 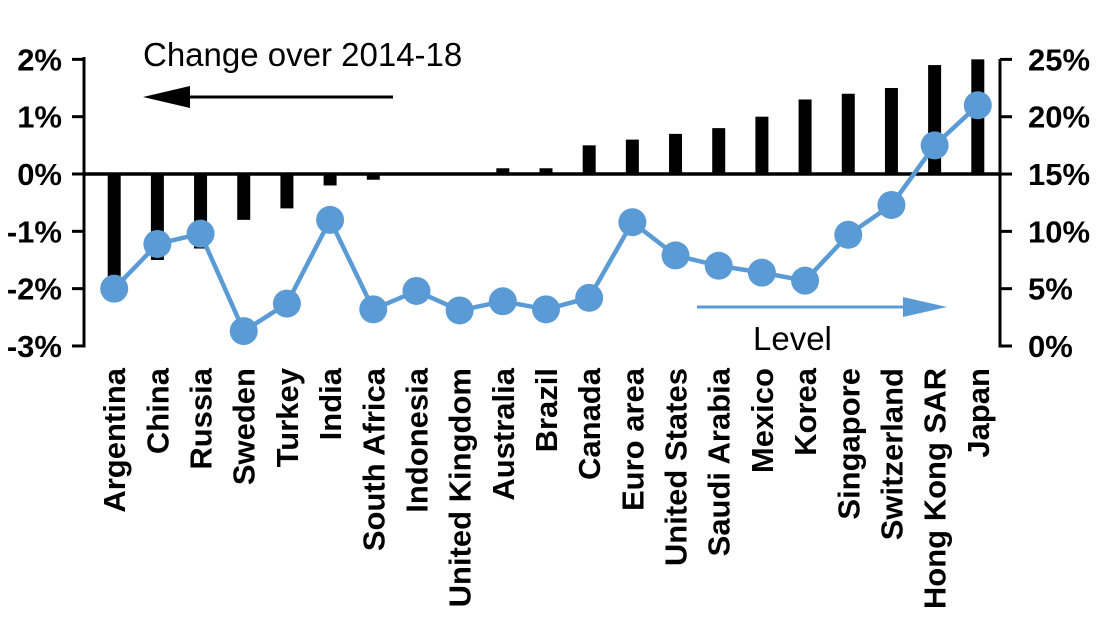 I want to click on category-label: Canada, so click(x=589, y=423).